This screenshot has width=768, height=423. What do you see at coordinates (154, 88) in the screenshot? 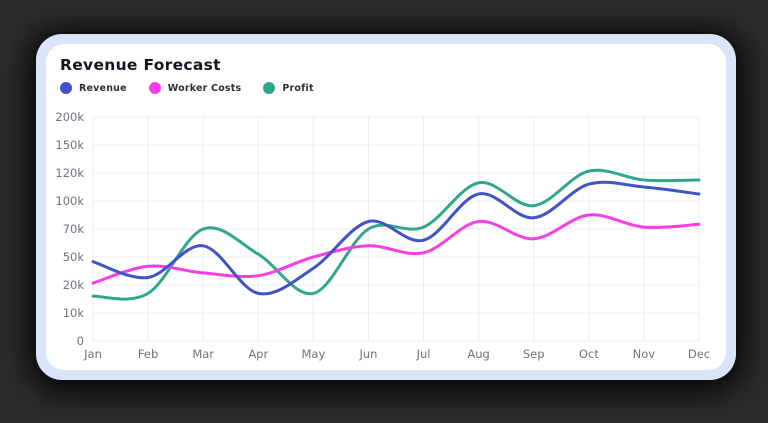
I see `legend-dot-worker-costs` at bounding box center [154, 88].